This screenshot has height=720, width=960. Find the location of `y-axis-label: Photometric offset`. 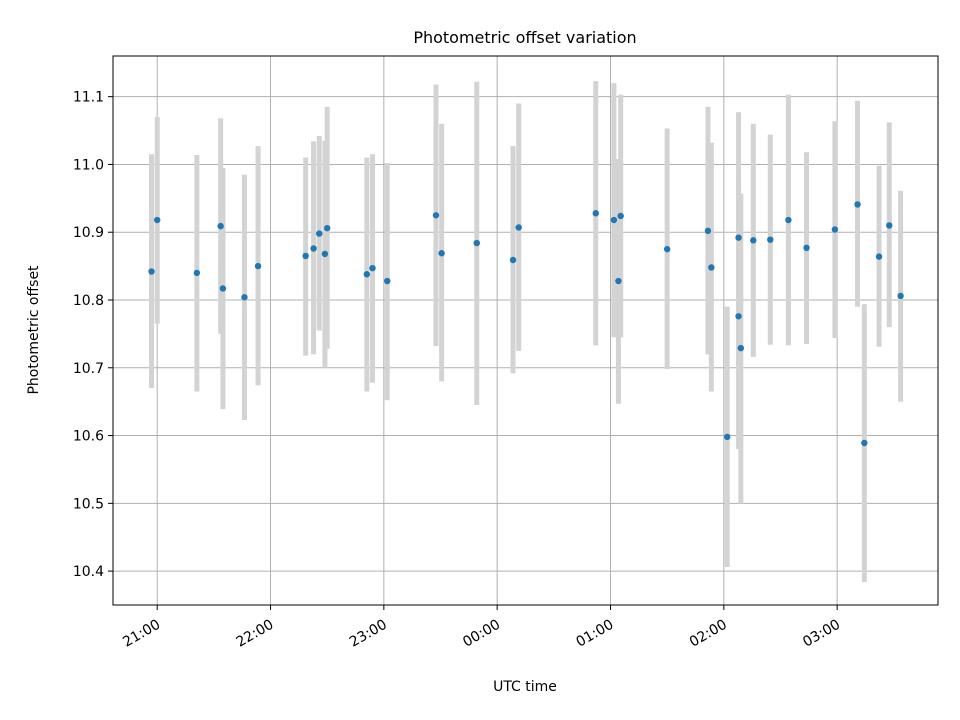

y-axis-label: Photometric offset is located at coordinates (34, 330).